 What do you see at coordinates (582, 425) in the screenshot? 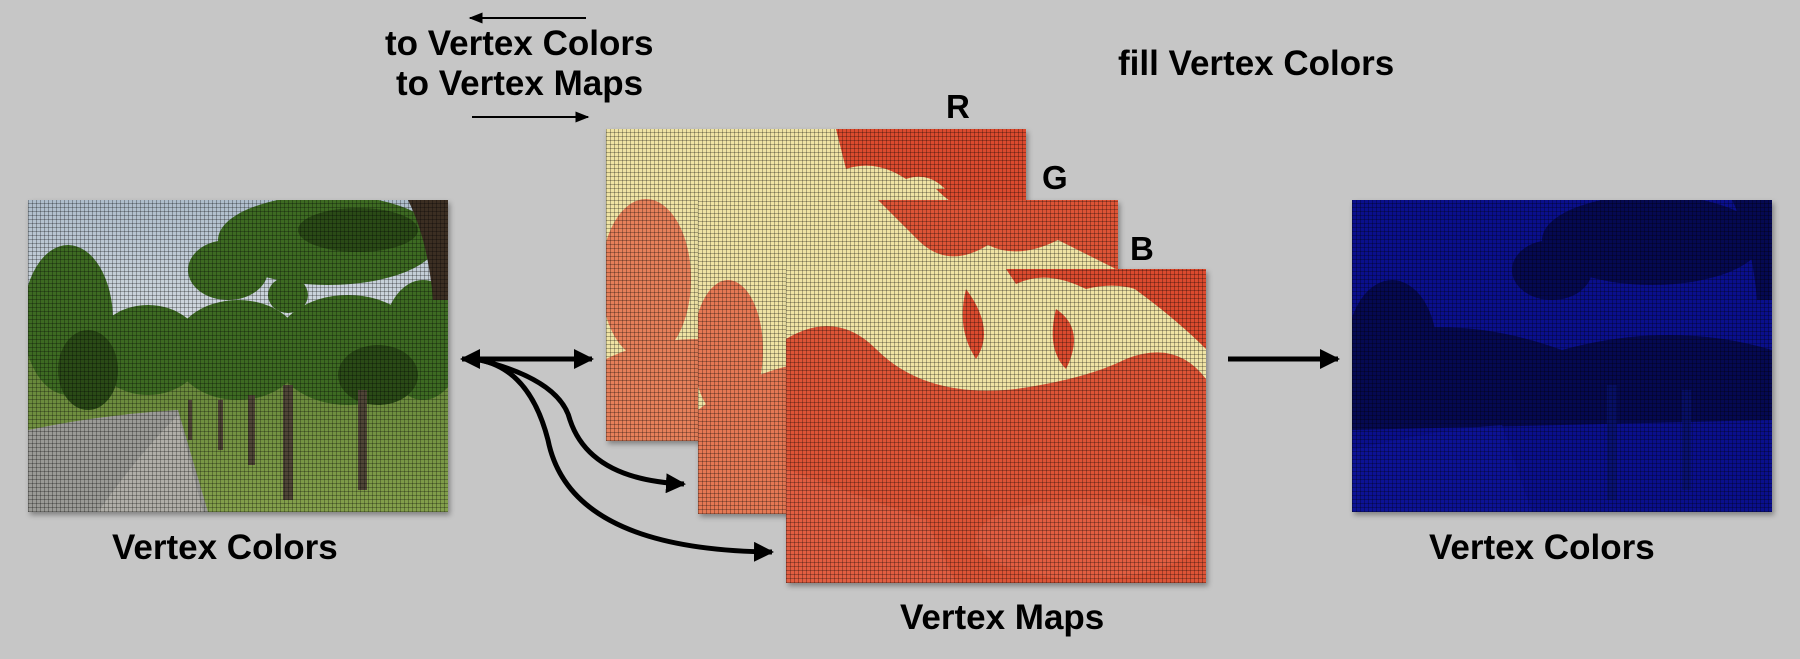
I see `curved-arrow-to-g` at bounding box center [582, 425].